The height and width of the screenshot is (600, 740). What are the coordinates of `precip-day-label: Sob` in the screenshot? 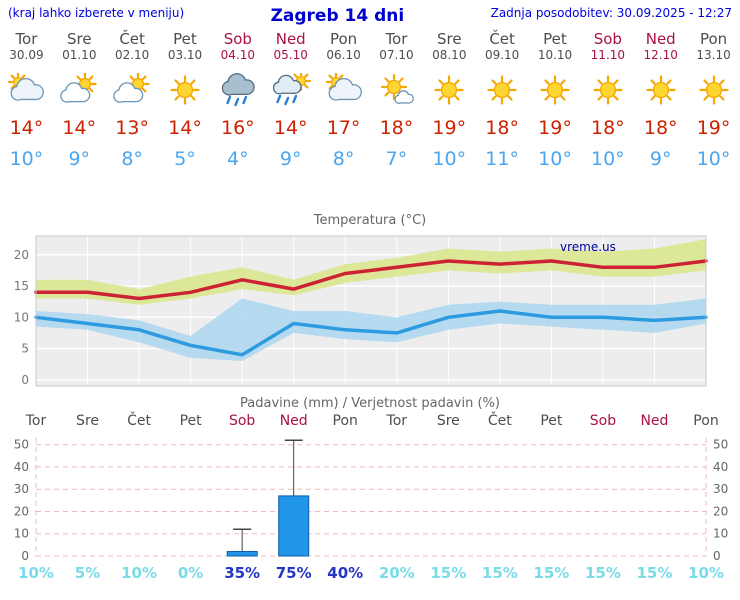 It's located at (603, 421).